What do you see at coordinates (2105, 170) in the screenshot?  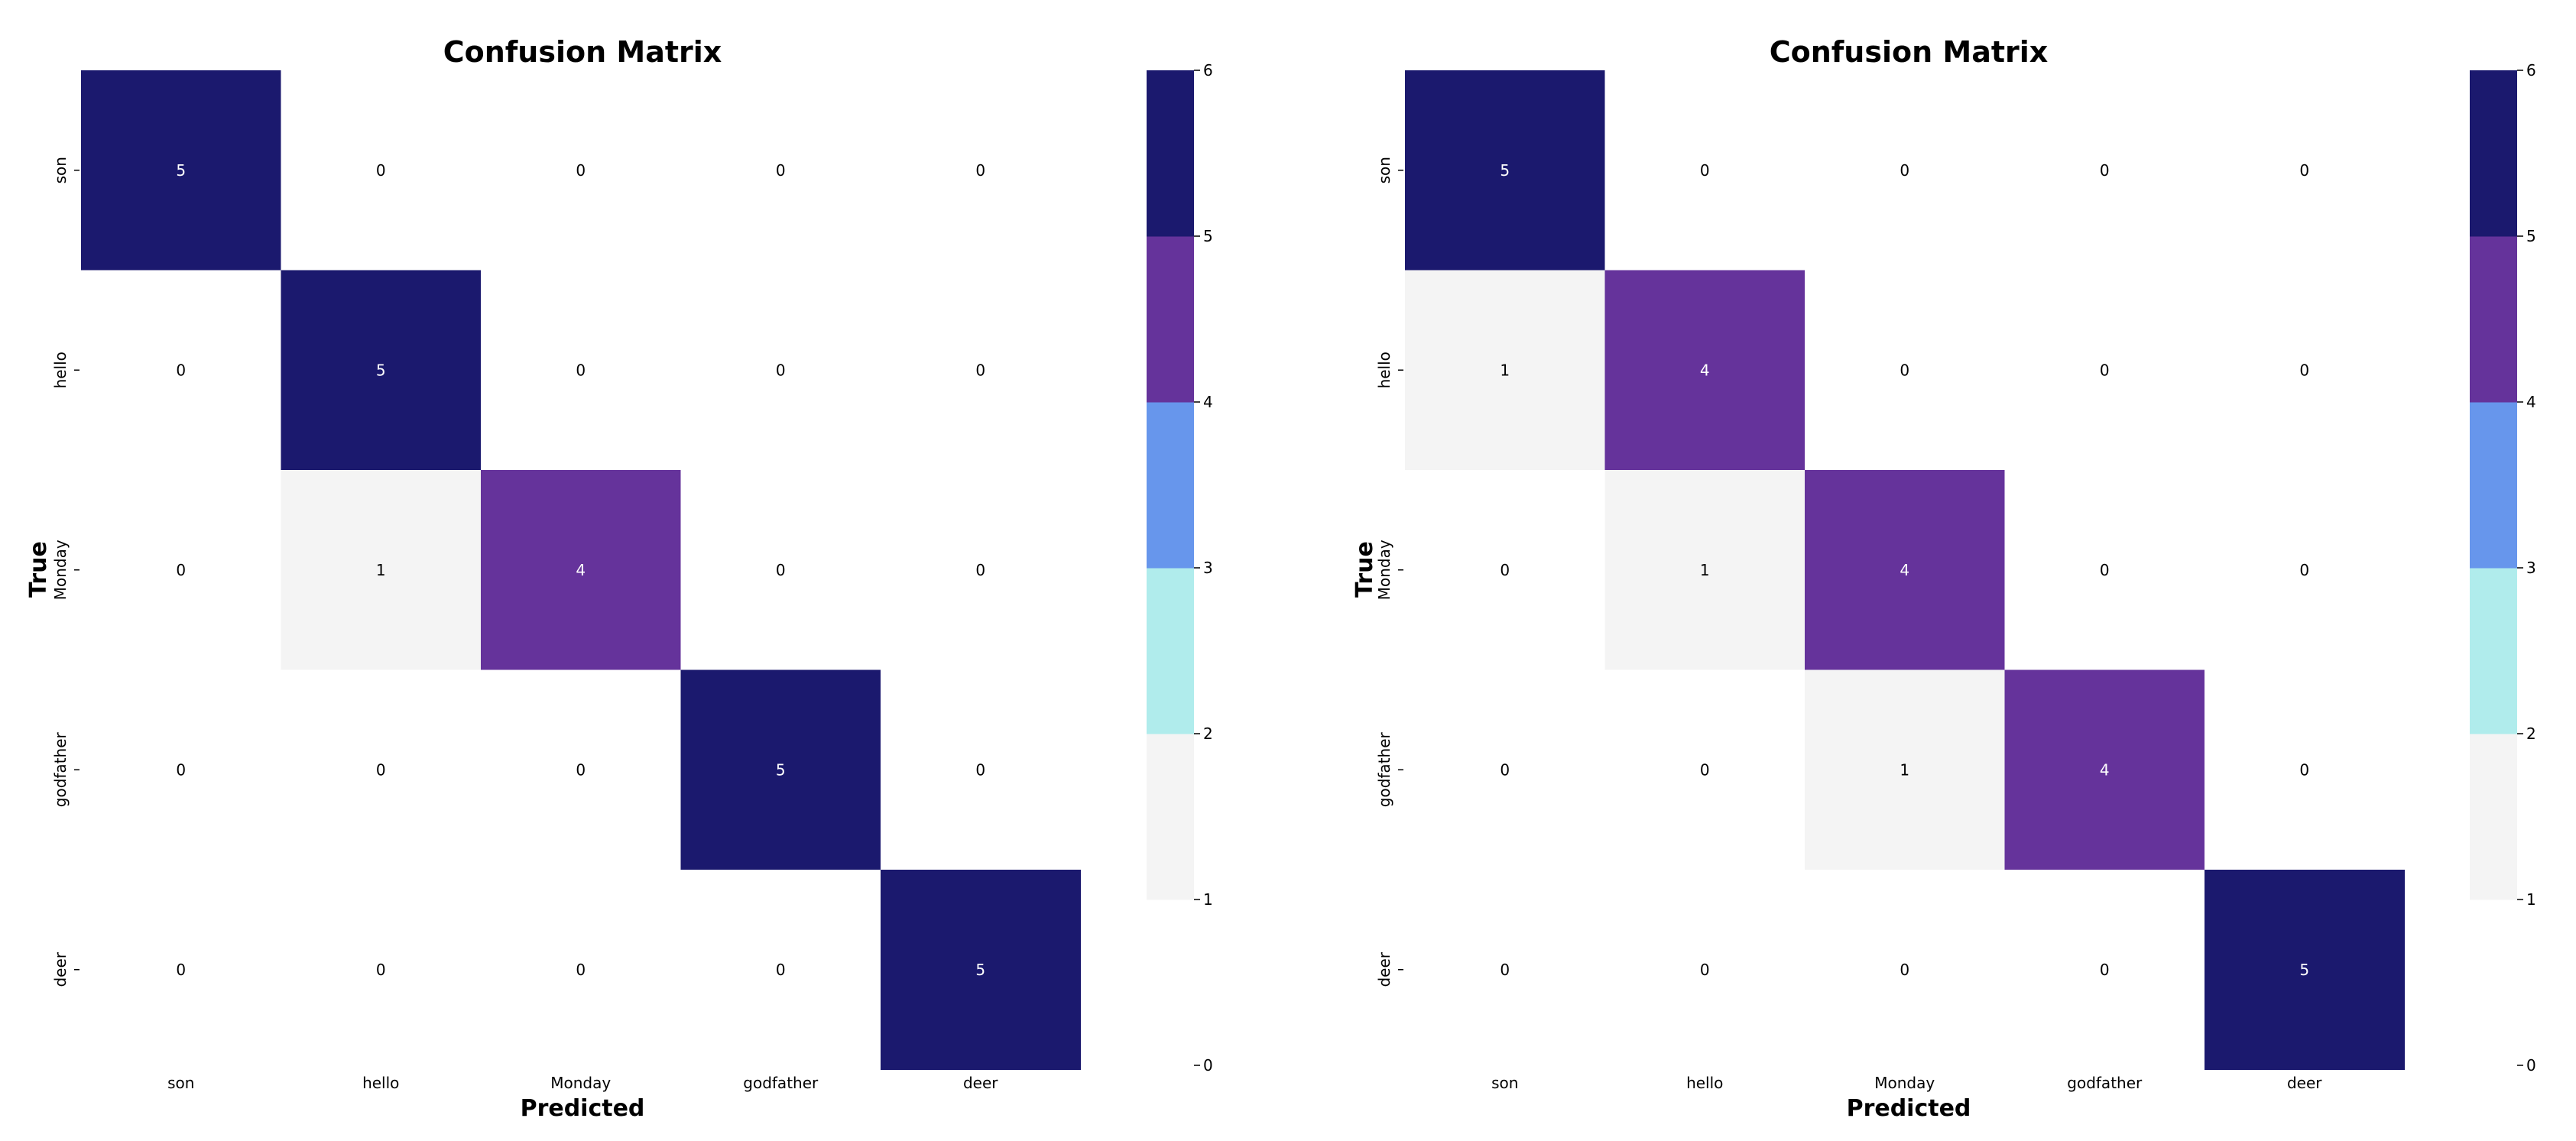 I see `cell-value-r0-c3: 0` at bounding box center [2105, 170].